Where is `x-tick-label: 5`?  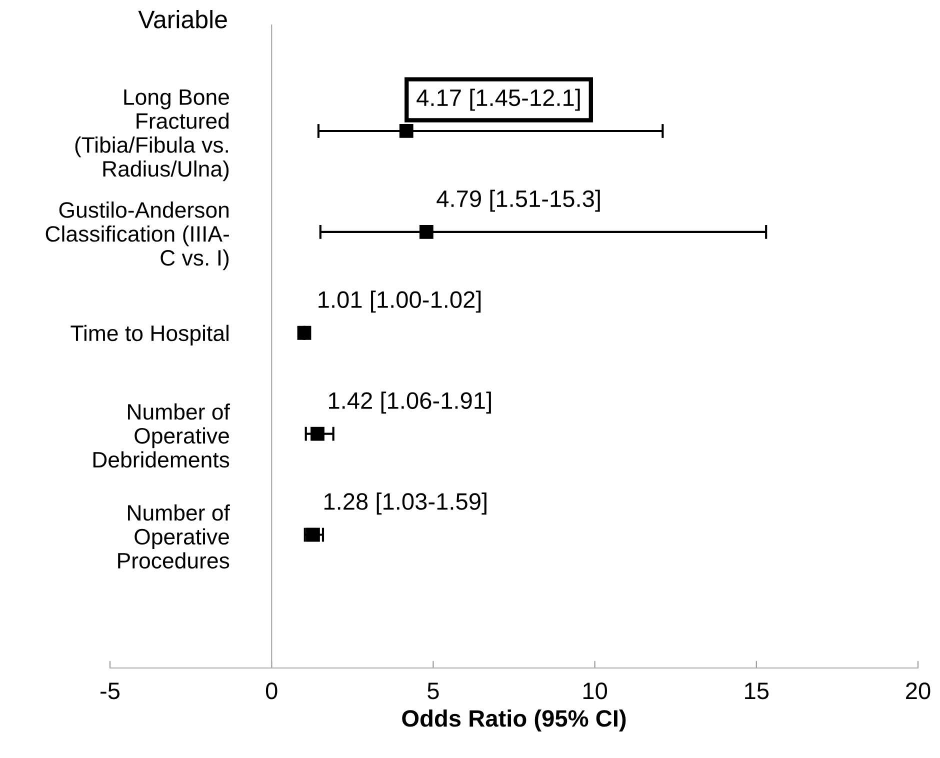
x-tick-label: 5 is located at coordinates (433, 691).